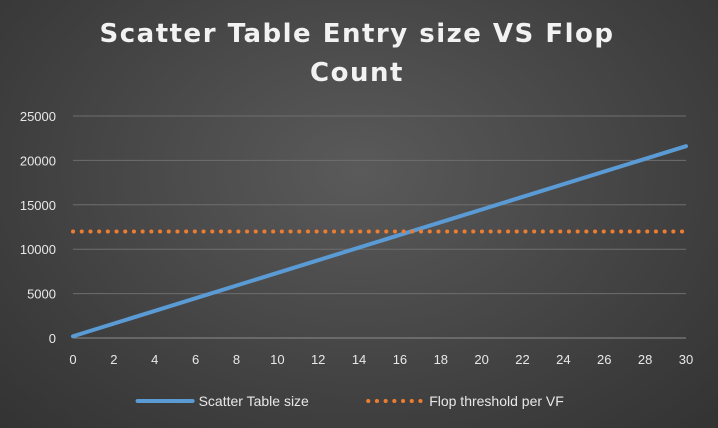 Image resolution: width=718 pixels, height=428 pixels. I want to click on x-tick-label: 18, so click(441, 359).